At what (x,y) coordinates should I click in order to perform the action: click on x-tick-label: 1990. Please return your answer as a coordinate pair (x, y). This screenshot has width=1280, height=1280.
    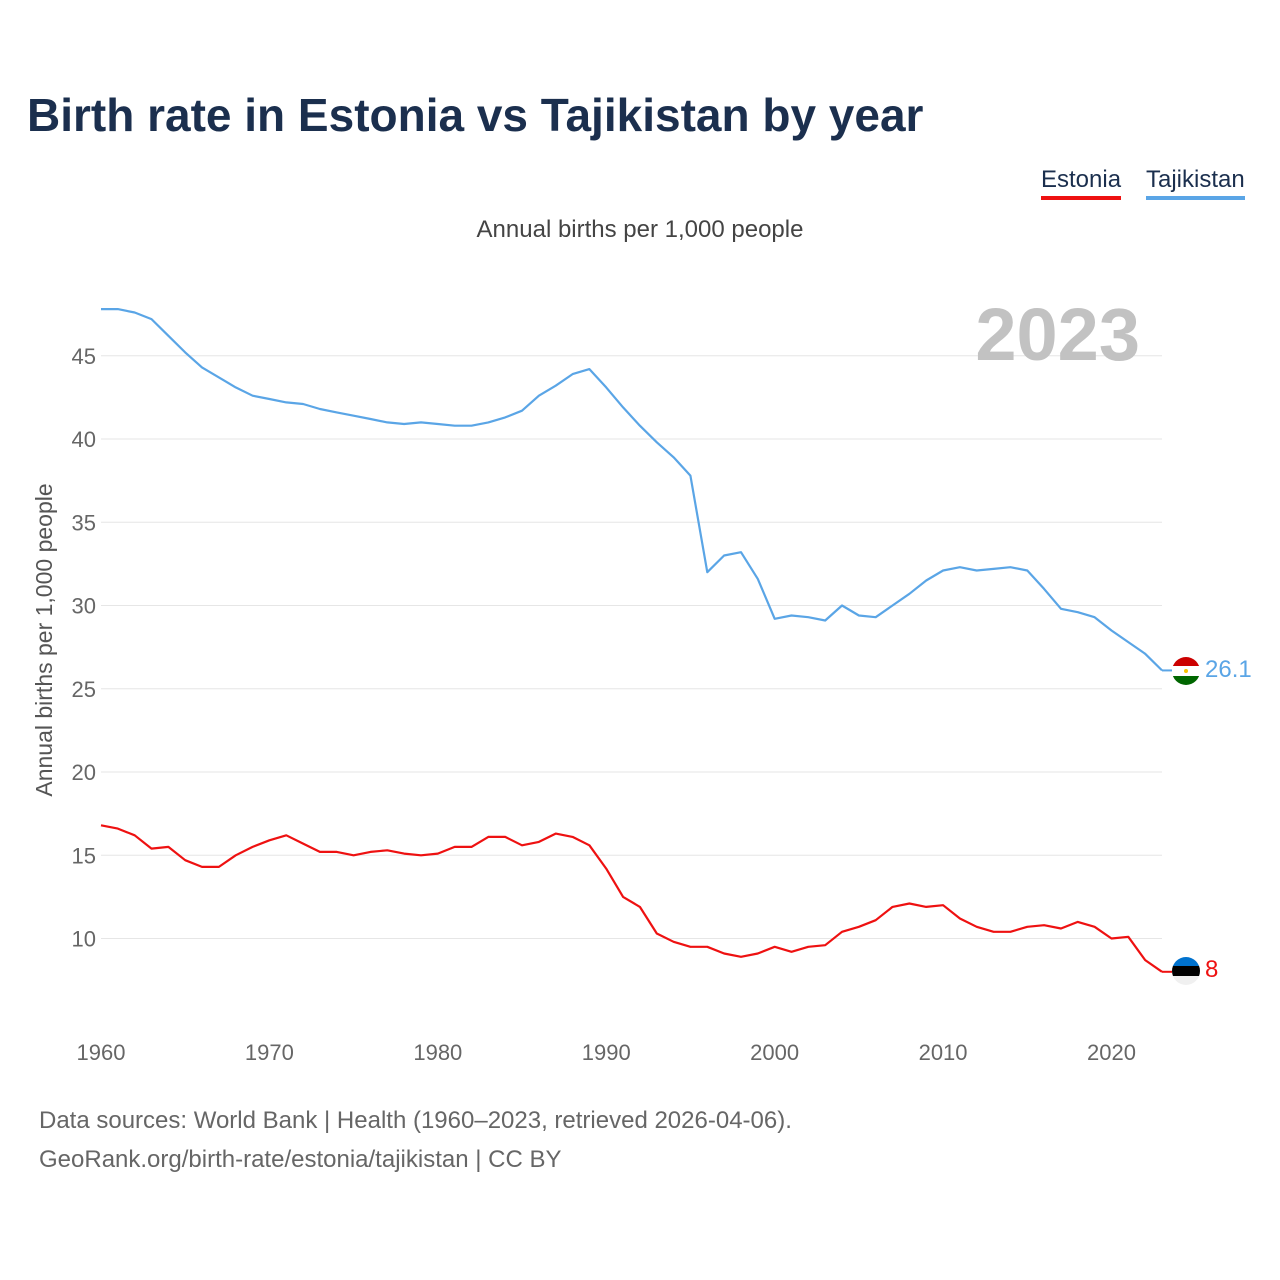
    Looking at the image, I should click on (606, 1052).